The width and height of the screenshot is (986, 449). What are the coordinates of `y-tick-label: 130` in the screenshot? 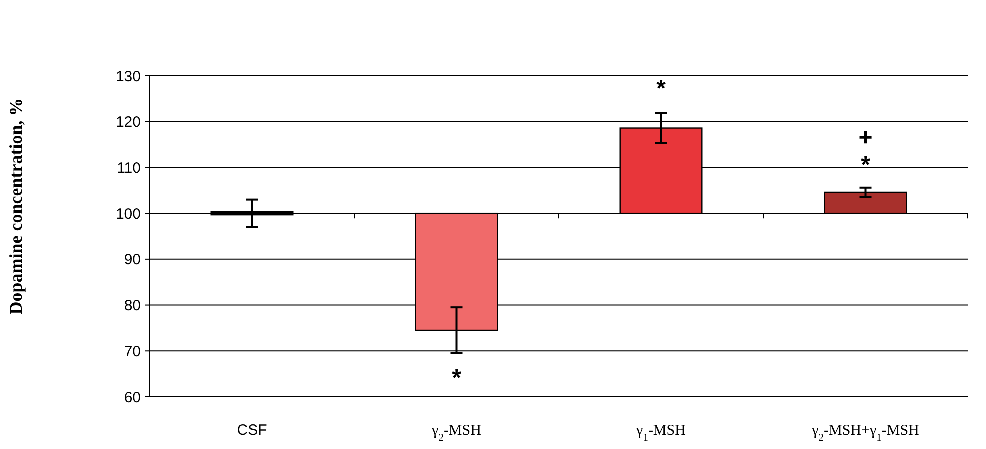 It's located at (128, 77).